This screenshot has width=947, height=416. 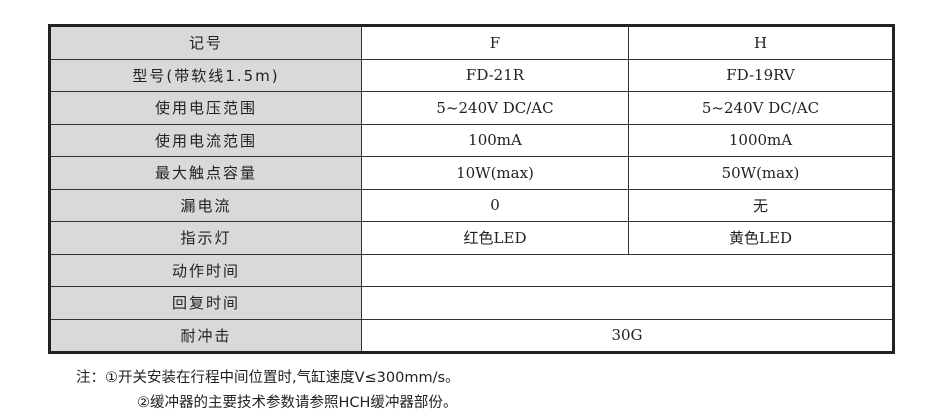 What do you see at coordinates (205, 270) in the screenshot?
I see `row-label: 动作时间` at bounding box center [205, 270].